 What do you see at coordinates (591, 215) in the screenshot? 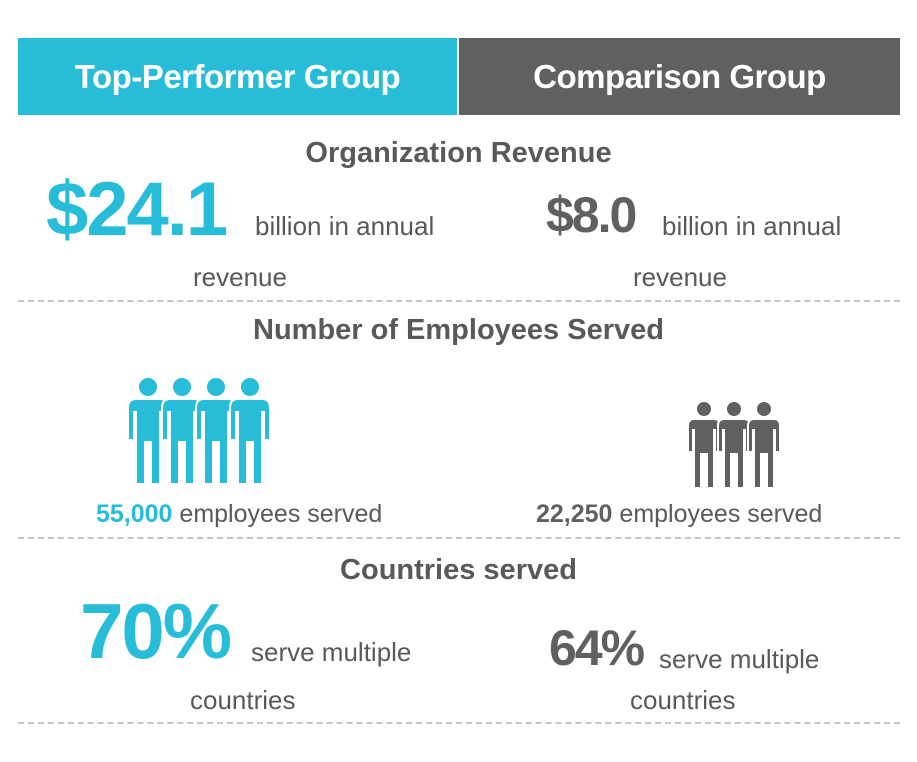
I see `comparison-revenue-value: $8.0` at bounding box center [591, 215].